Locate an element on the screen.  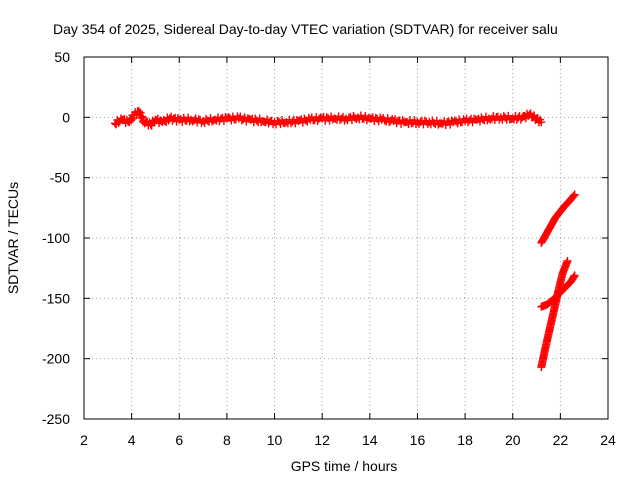
y-tick-label: -150 is located at coordinates (56, 298).